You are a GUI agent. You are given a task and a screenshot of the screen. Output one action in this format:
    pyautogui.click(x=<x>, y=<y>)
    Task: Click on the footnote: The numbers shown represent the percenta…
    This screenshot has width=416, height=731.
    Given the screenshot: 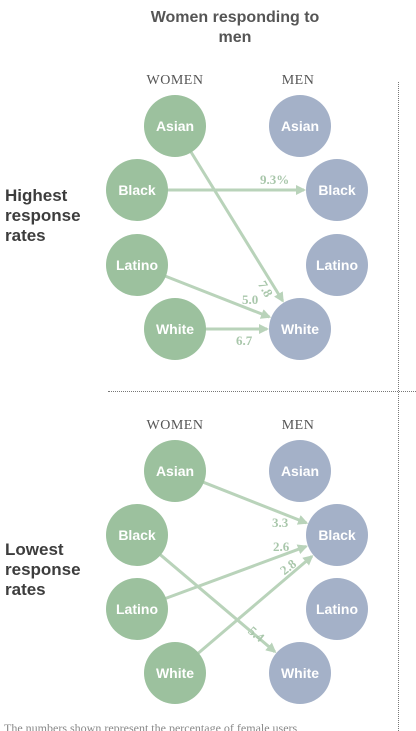 What is the action you would take?
    pyautogui.click(x=151, y=726)
    